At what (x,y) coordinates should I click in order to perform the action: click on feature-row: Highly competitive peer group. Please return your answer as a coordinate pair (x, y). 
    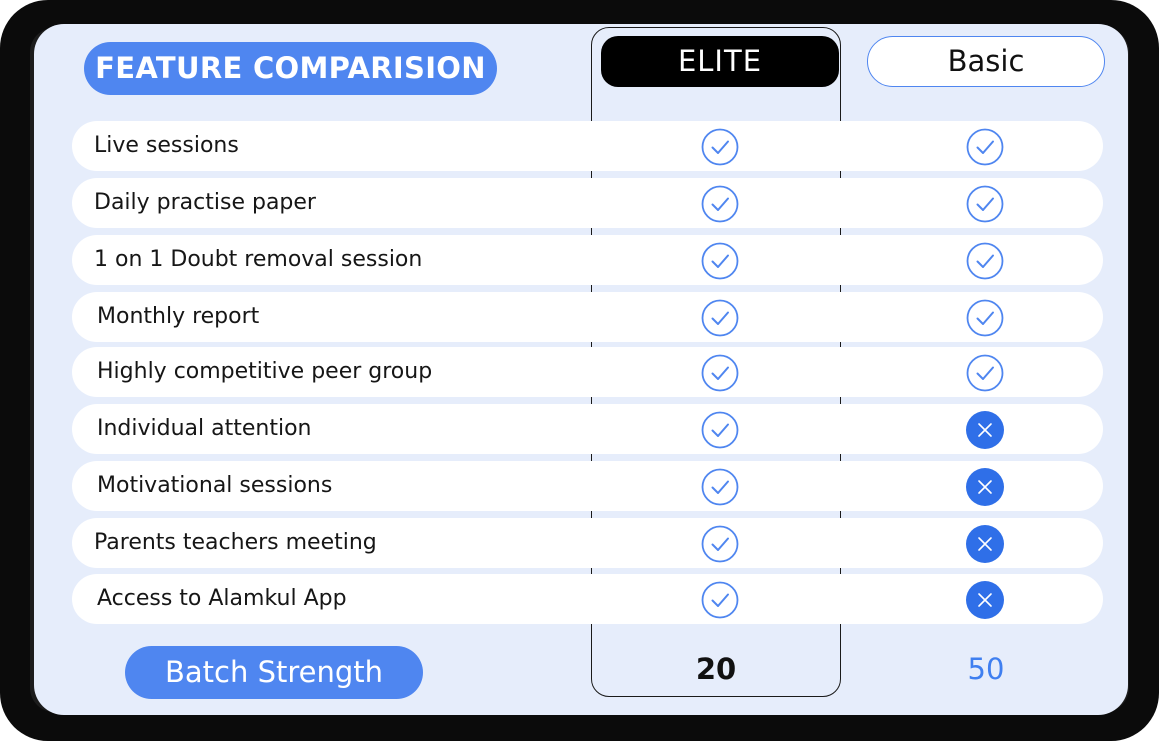
    Looking at the image, I should click on (587, 372).